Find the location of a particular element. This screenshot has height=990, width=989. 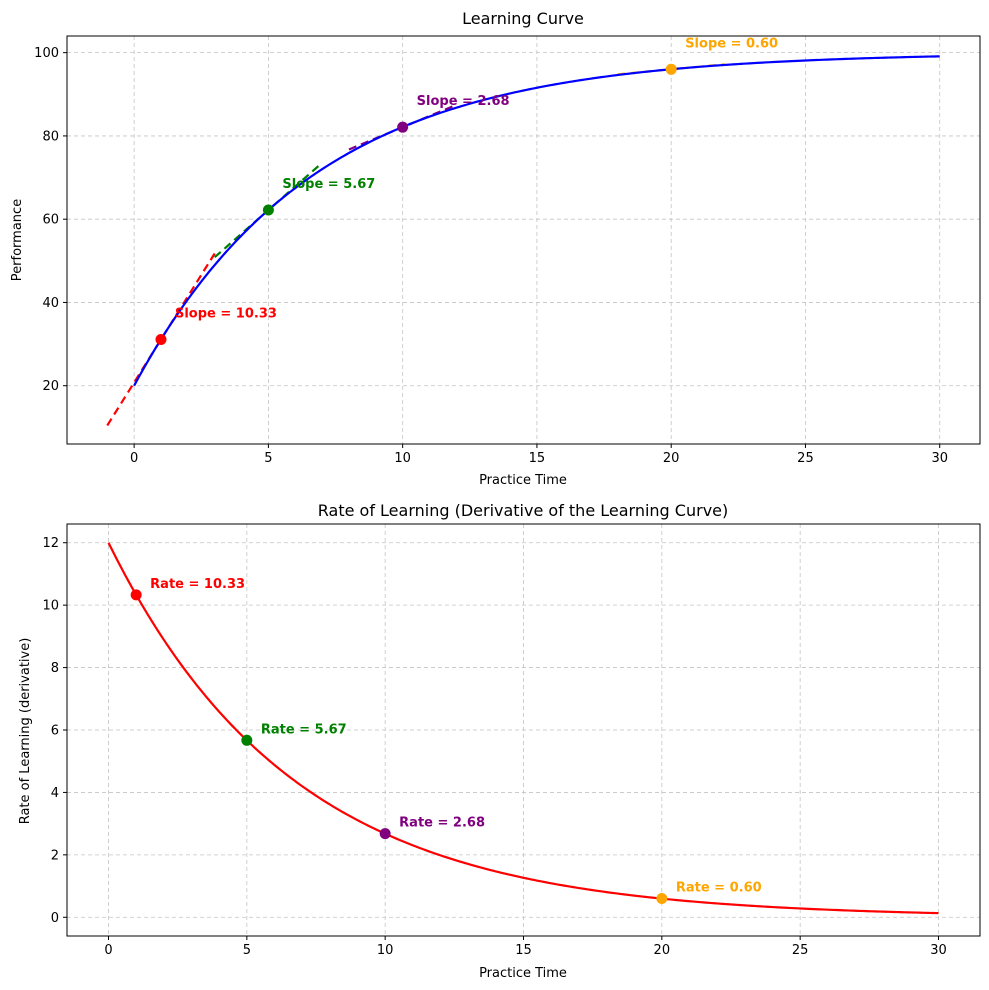

point-annotation: Slope = 5.67 is located at coordinates (328, 184).